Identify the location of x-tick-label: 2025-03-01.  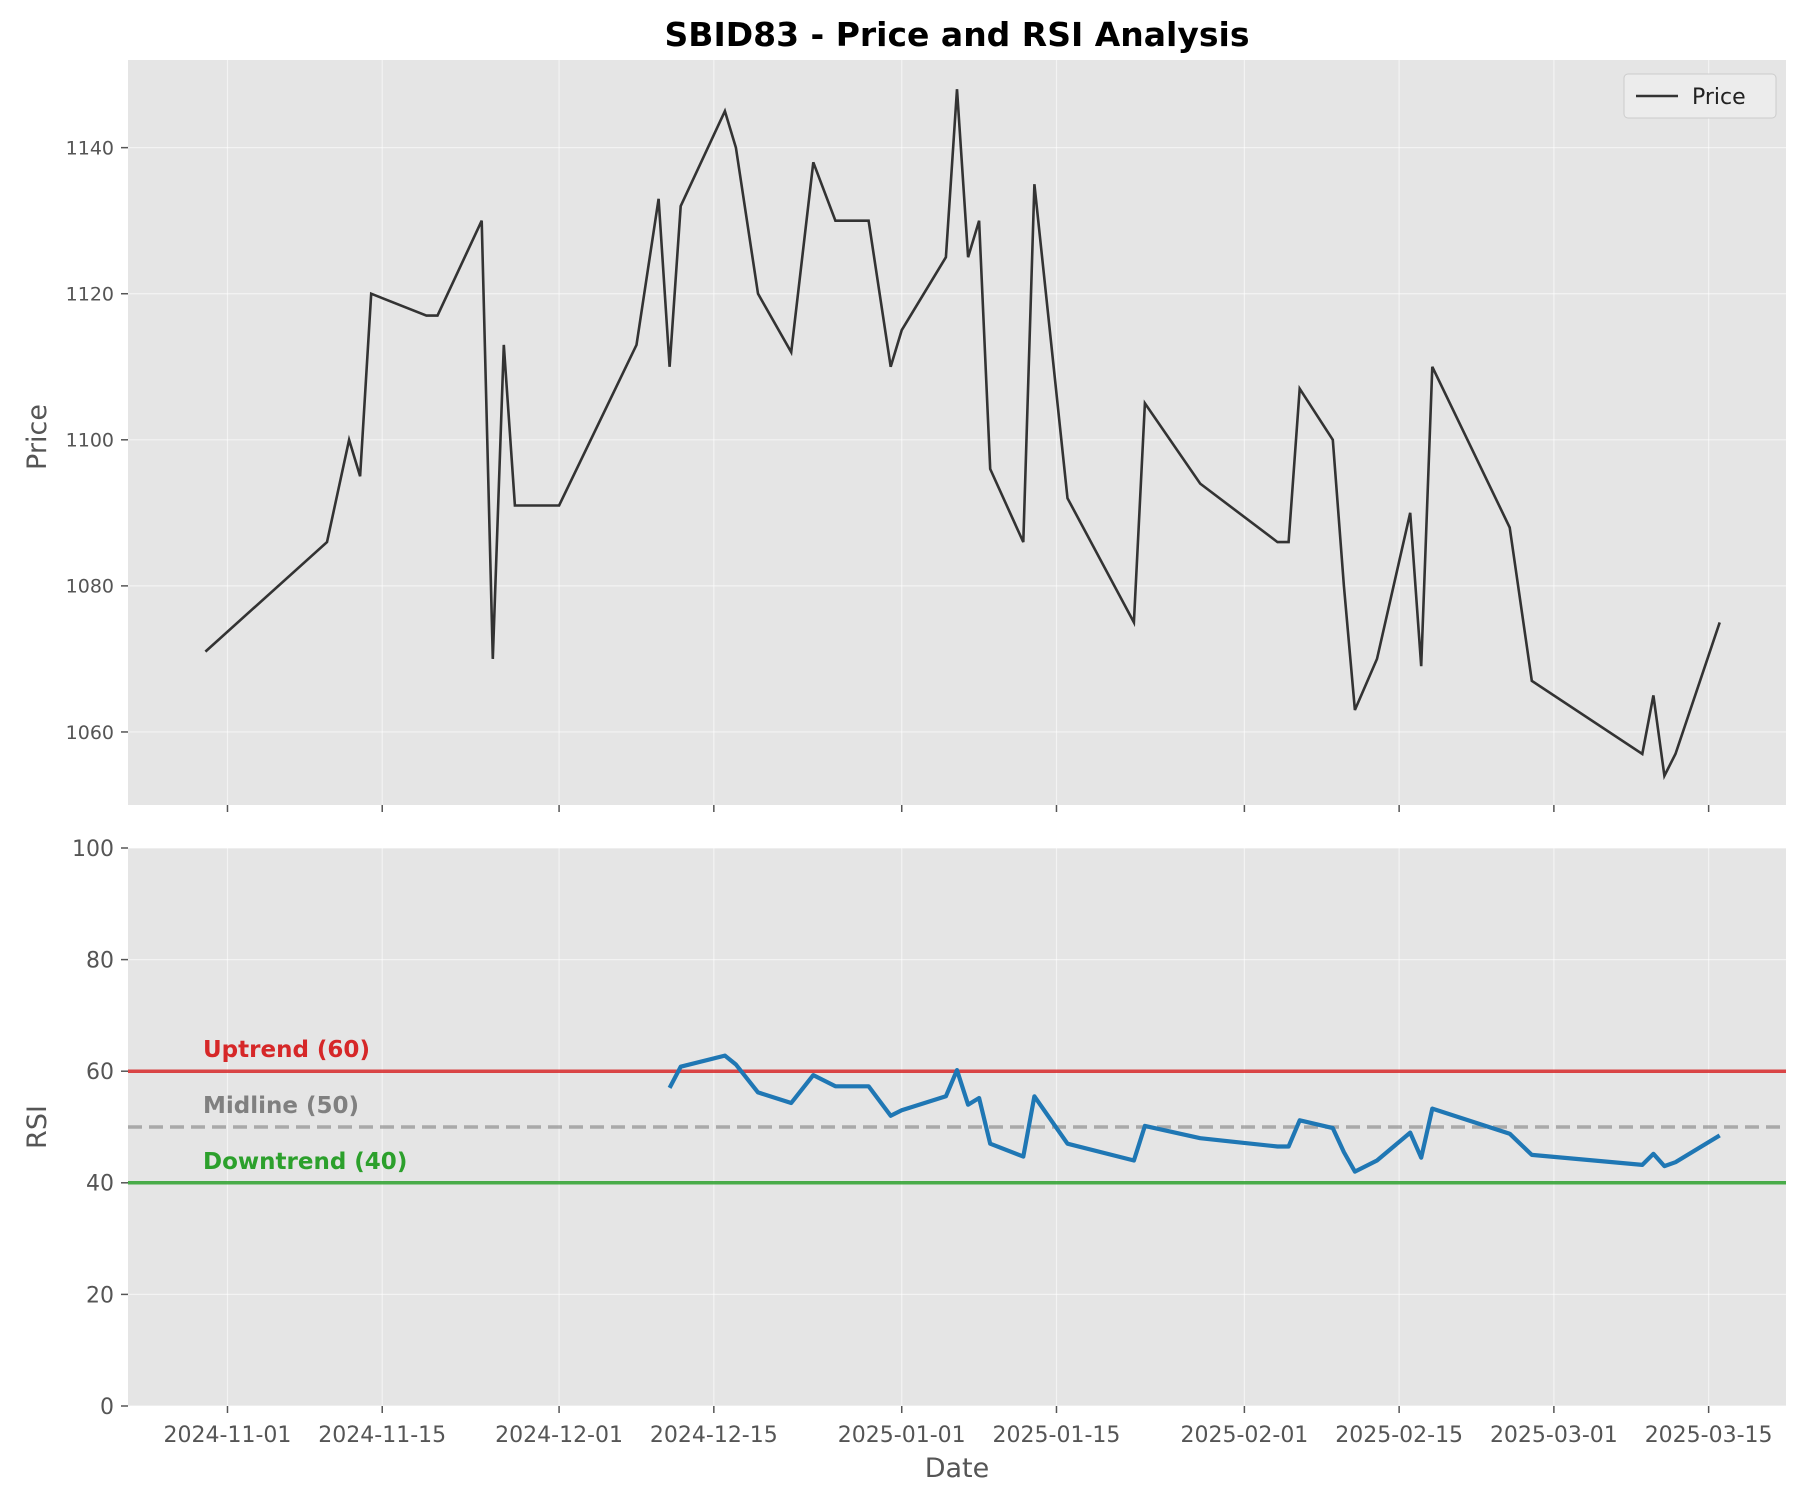
(1554, 1435).